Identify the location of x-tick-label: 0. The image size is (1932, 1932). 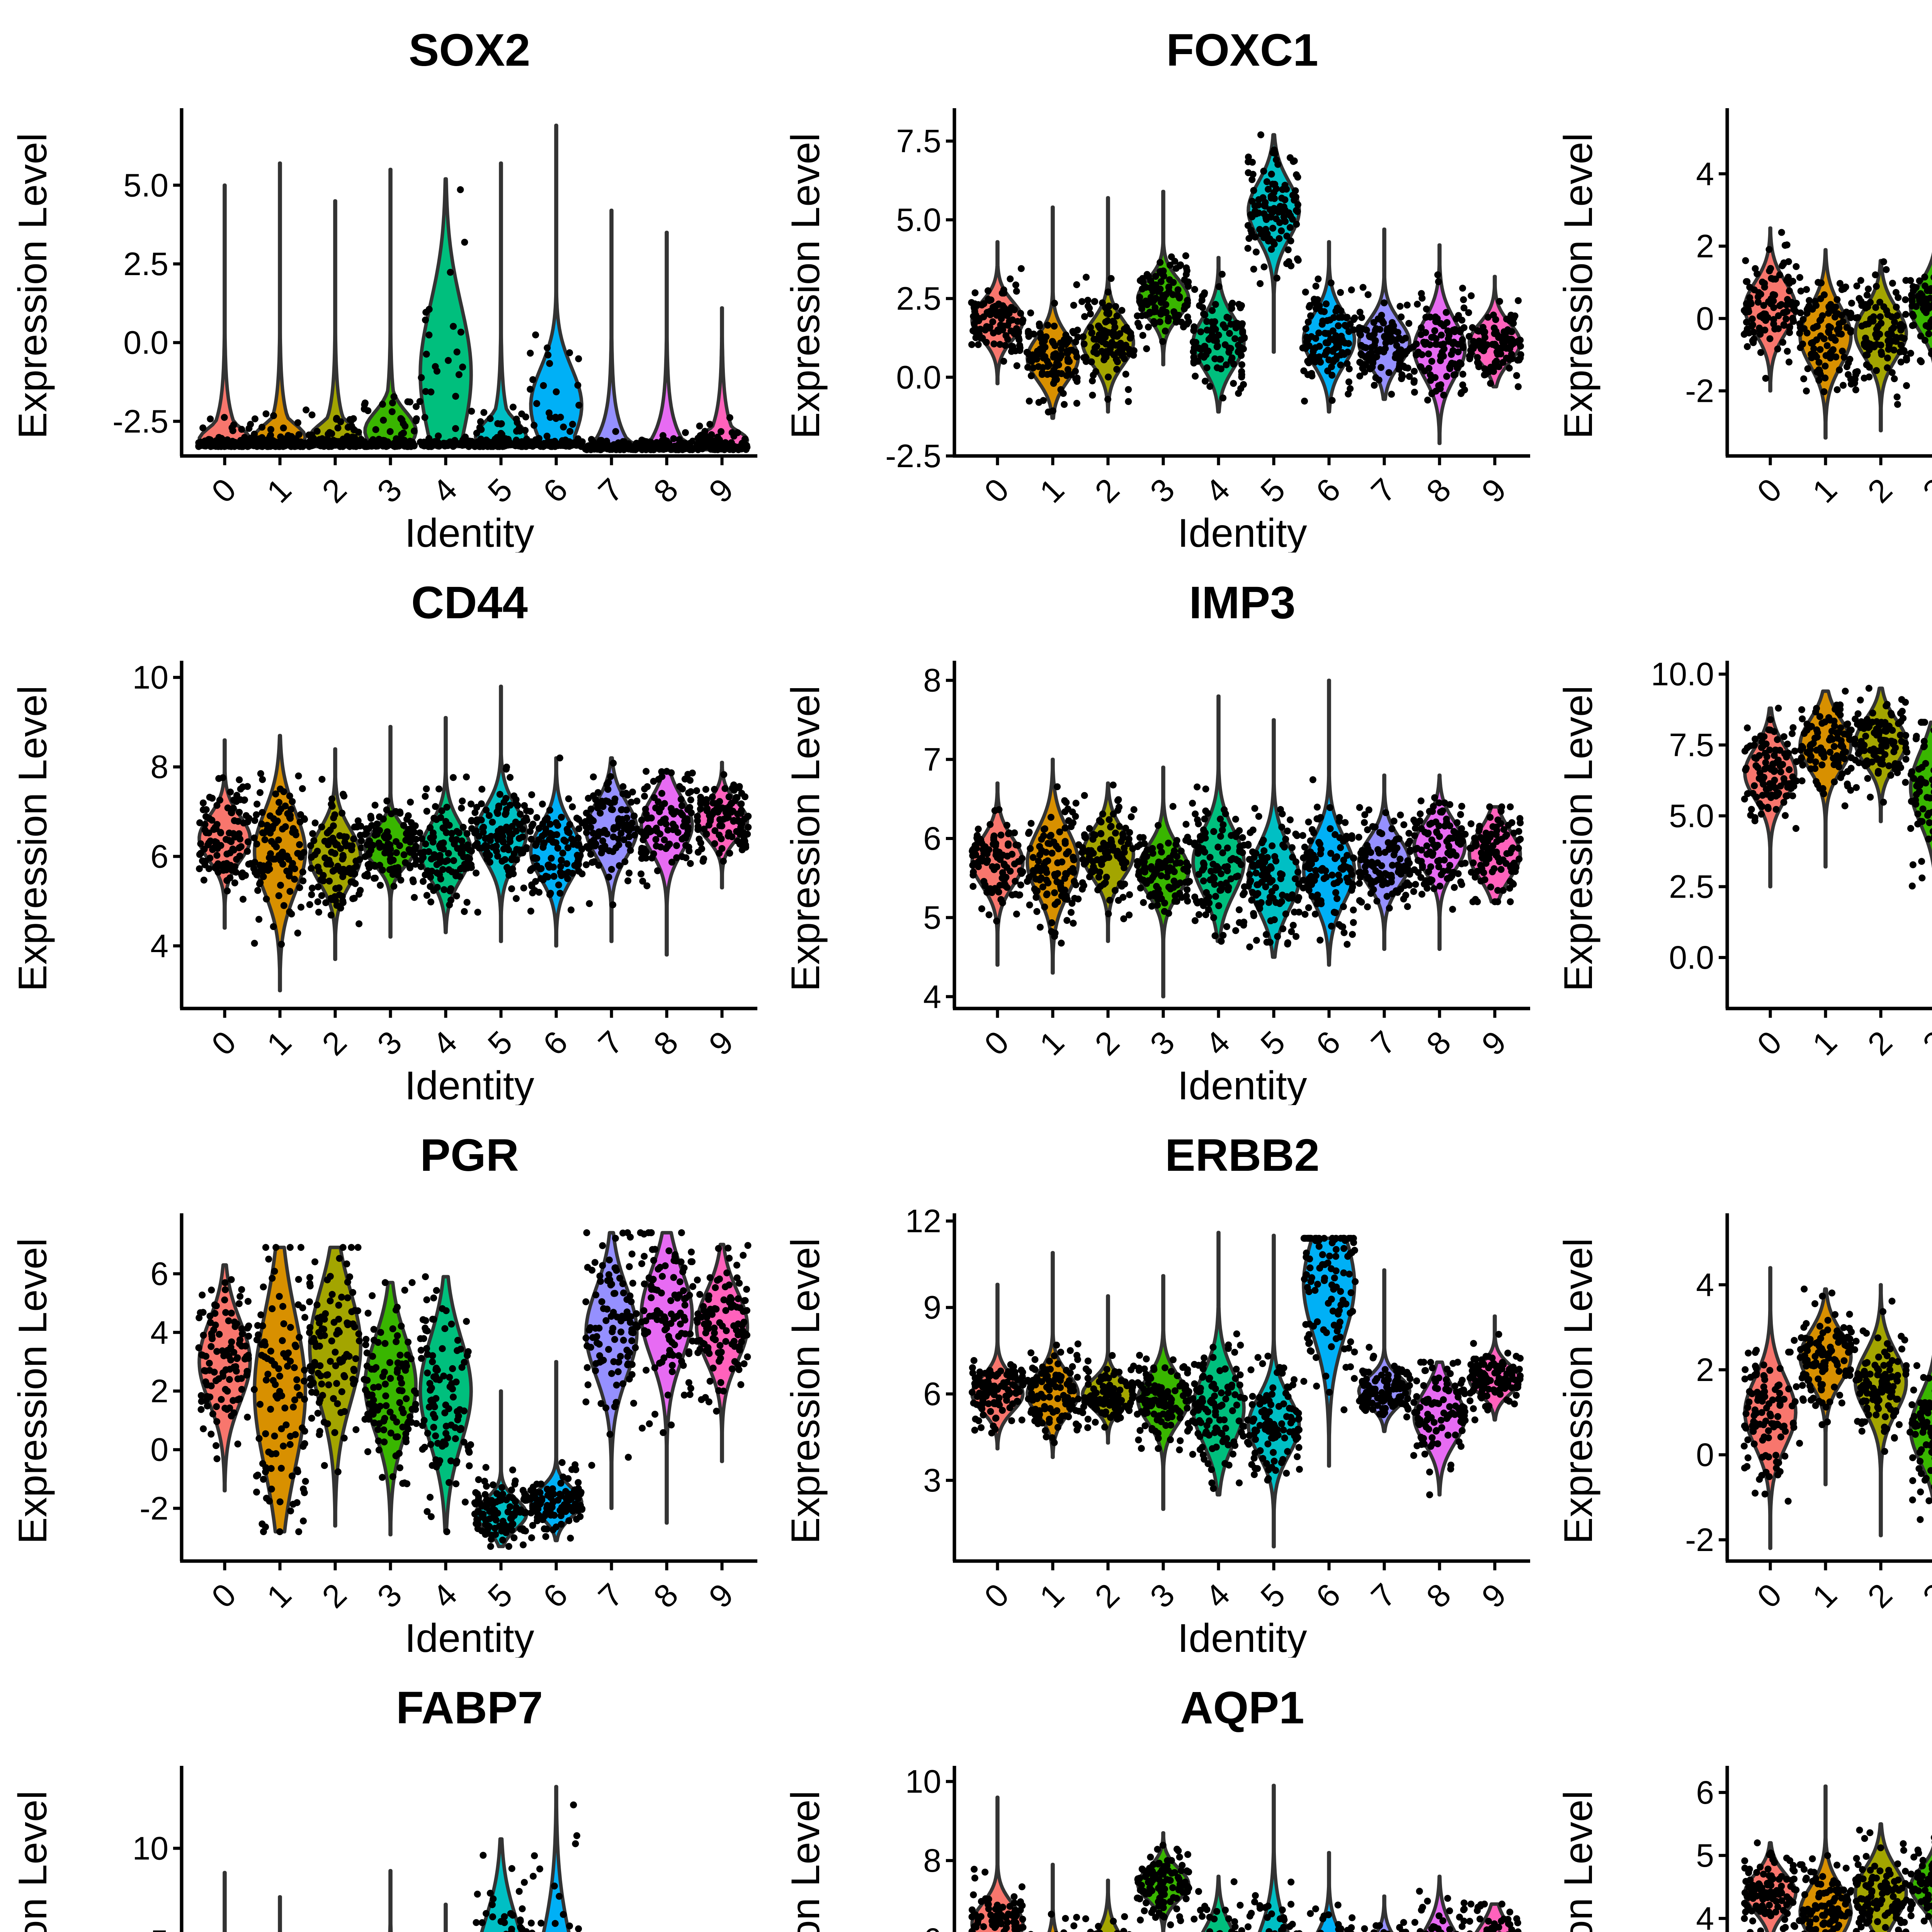
(223, 491).